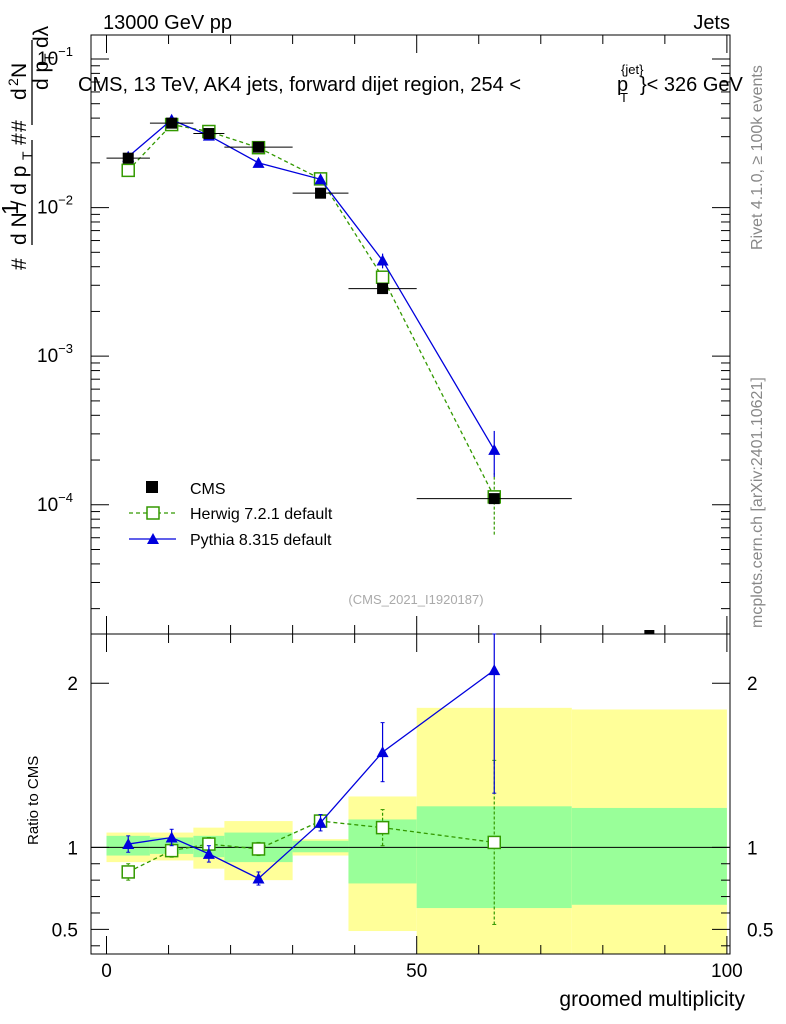 This screenshot has height=1024, width=786. What do you see at coordinates (28, 147) in the screenshot?
I see `main-y-axis-label: # d N / d p T # 1 d p T dλ d 2 N #` at bounding box center [28, 147].